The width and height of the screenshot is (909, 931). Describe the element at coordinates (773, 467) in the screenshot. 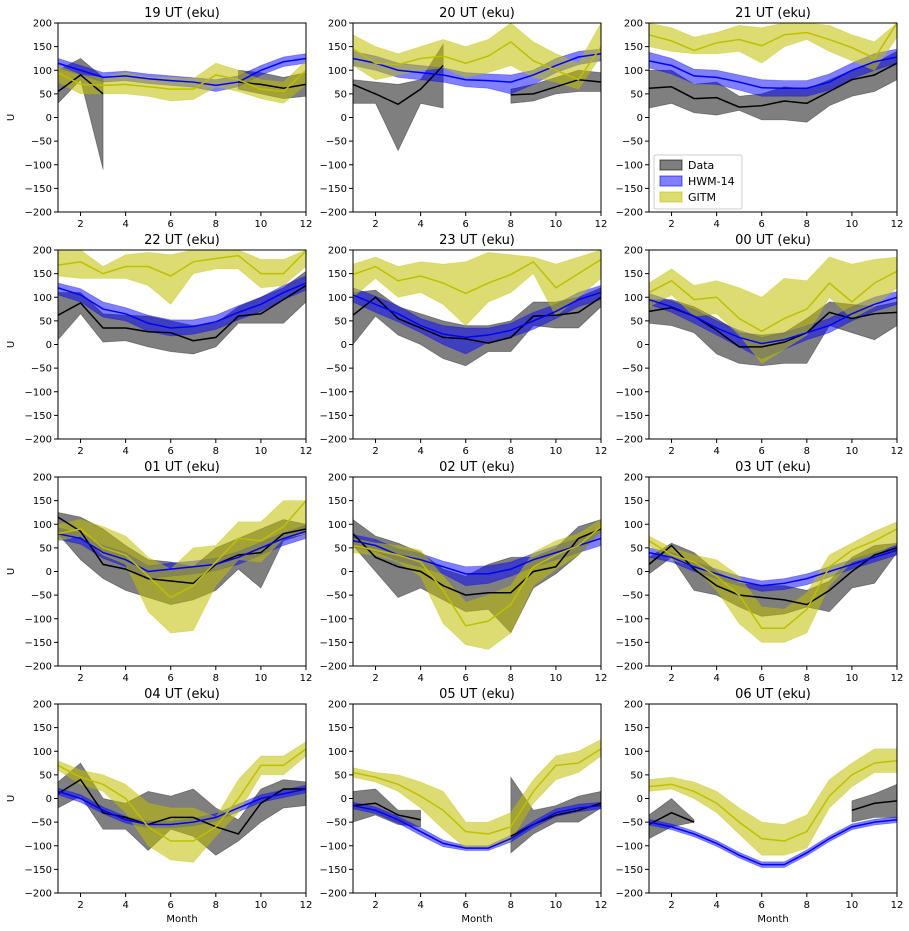

I see `panel-title: 03 UT (eku)` at that location.